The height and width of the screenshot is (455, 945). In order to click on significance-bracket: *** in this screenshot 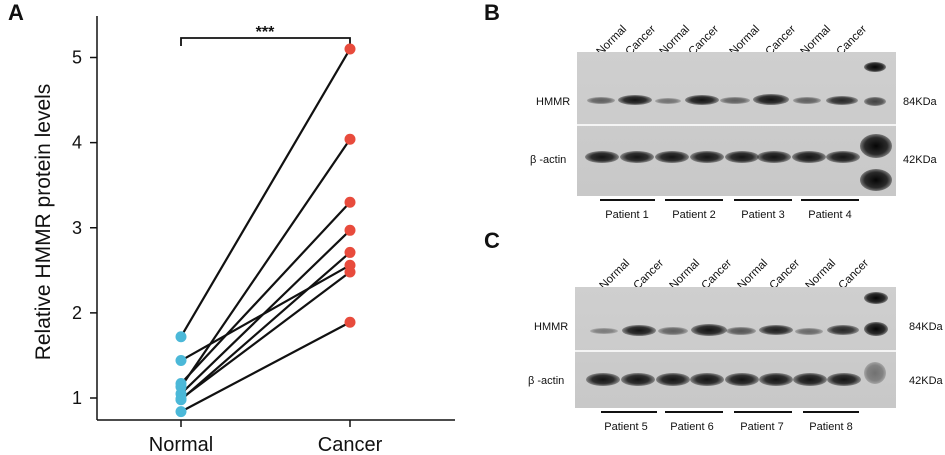, I will do `click(265, 35)`.